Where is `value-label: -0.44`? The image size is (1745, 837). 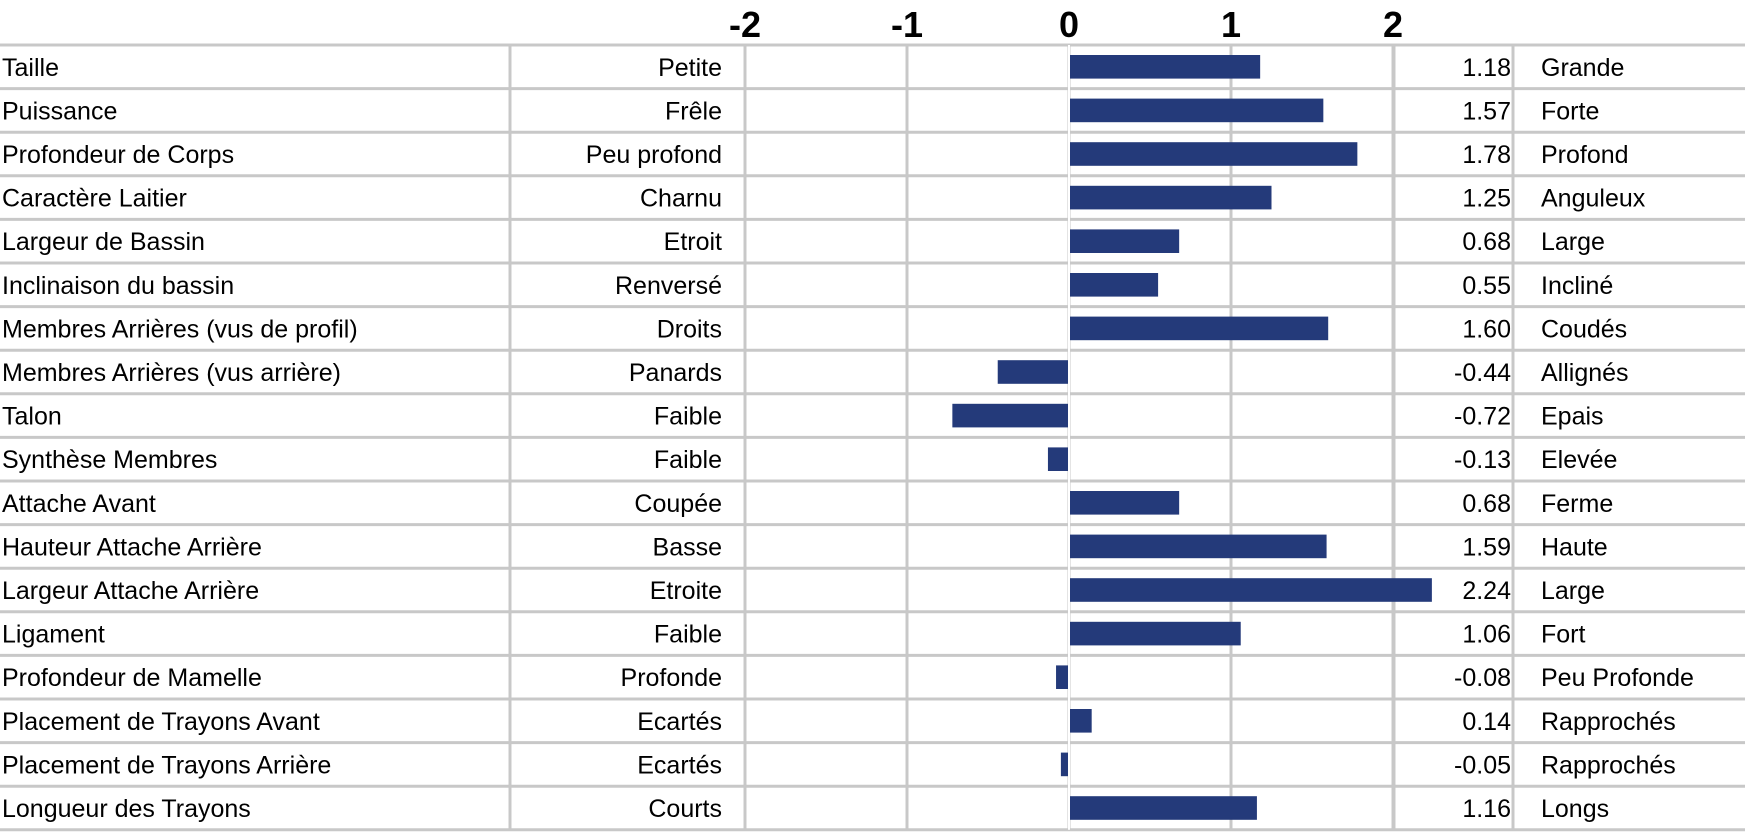 value-label: -0.44 is located at coordinates (1482, 373).